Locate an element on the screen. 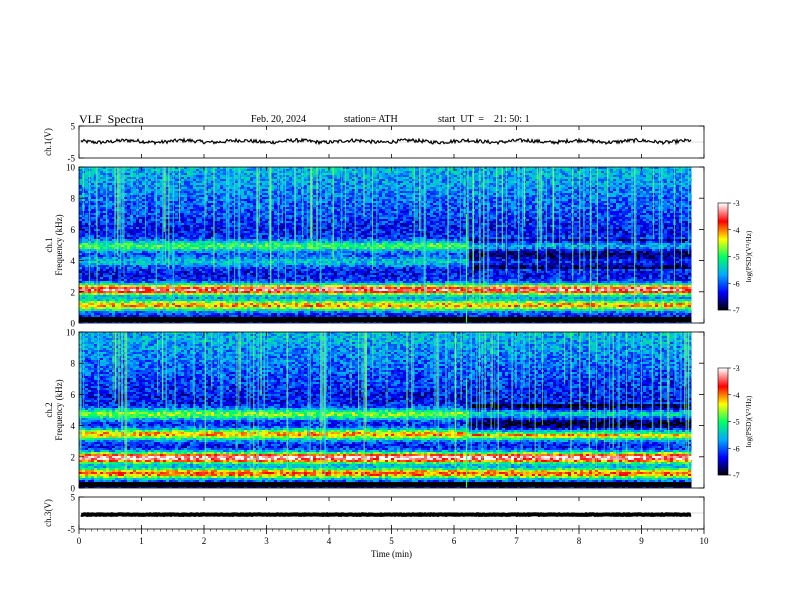 The height and width of the screenshot is (612, 792). ch3-waveform-panel: 5 -5 ch.3(V) is located at coordinates (374, 514).